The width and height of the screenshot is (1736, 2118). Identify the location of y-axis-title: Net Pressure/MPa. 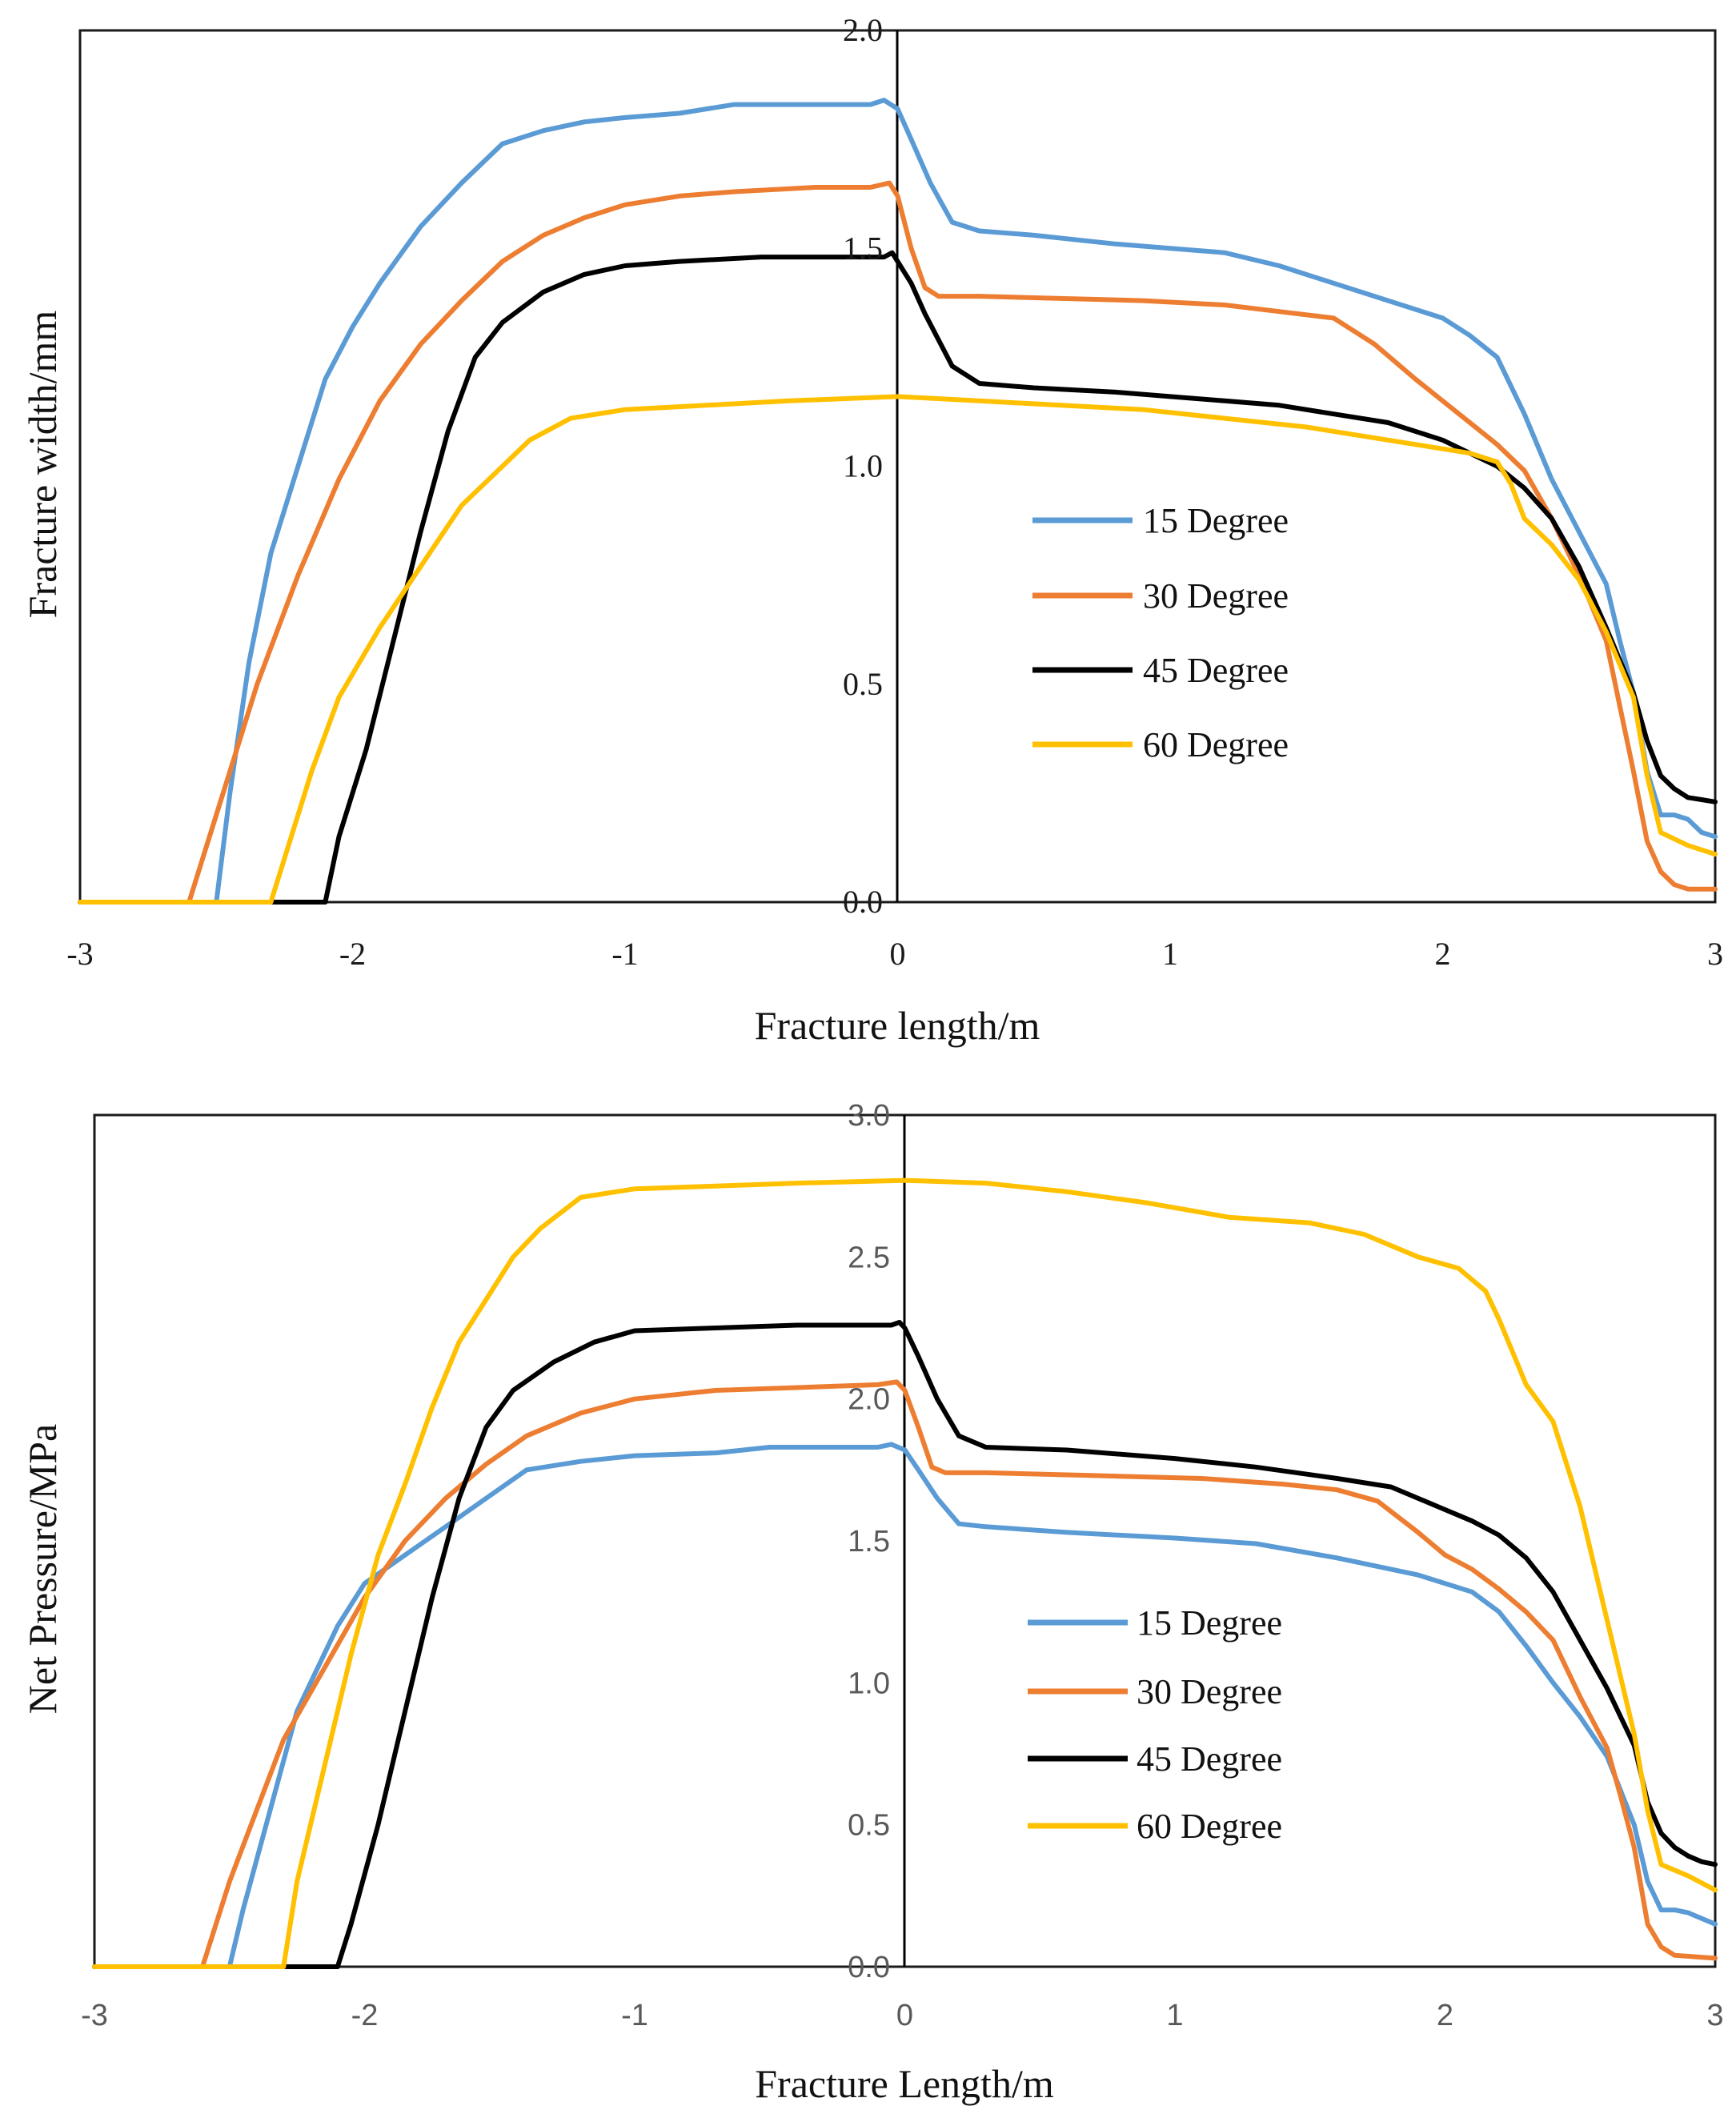
(42, 1569).